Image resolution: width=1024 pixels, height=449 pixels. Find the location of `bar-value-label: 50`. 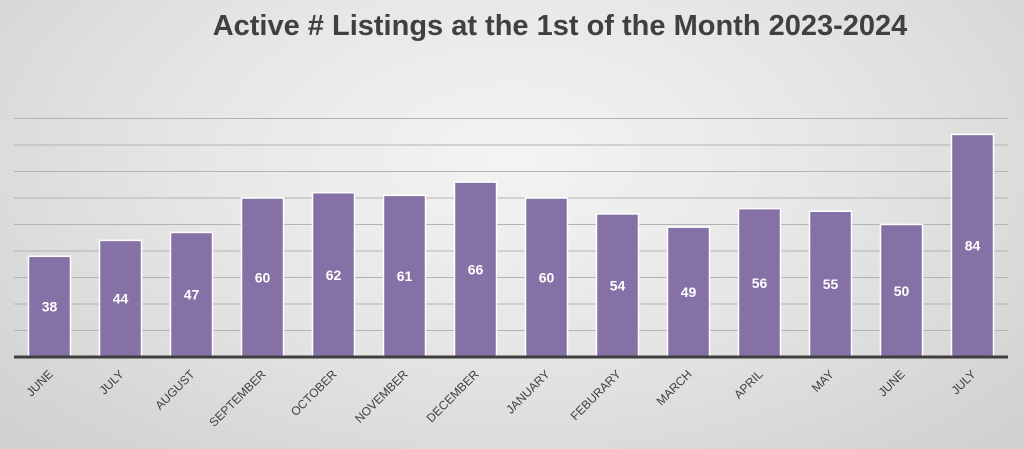

bar-value-label: 50 is located at coordinates (902, 291).